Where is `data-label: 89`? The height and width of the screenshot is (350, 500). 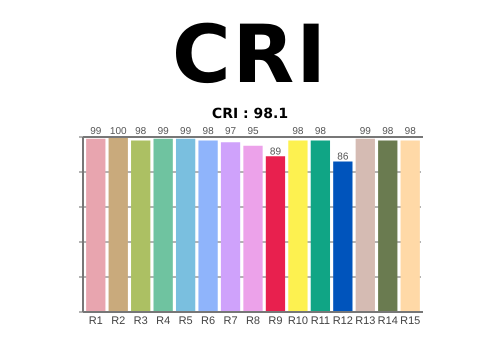
data-label: 89 is located at coordinates (276, 152).